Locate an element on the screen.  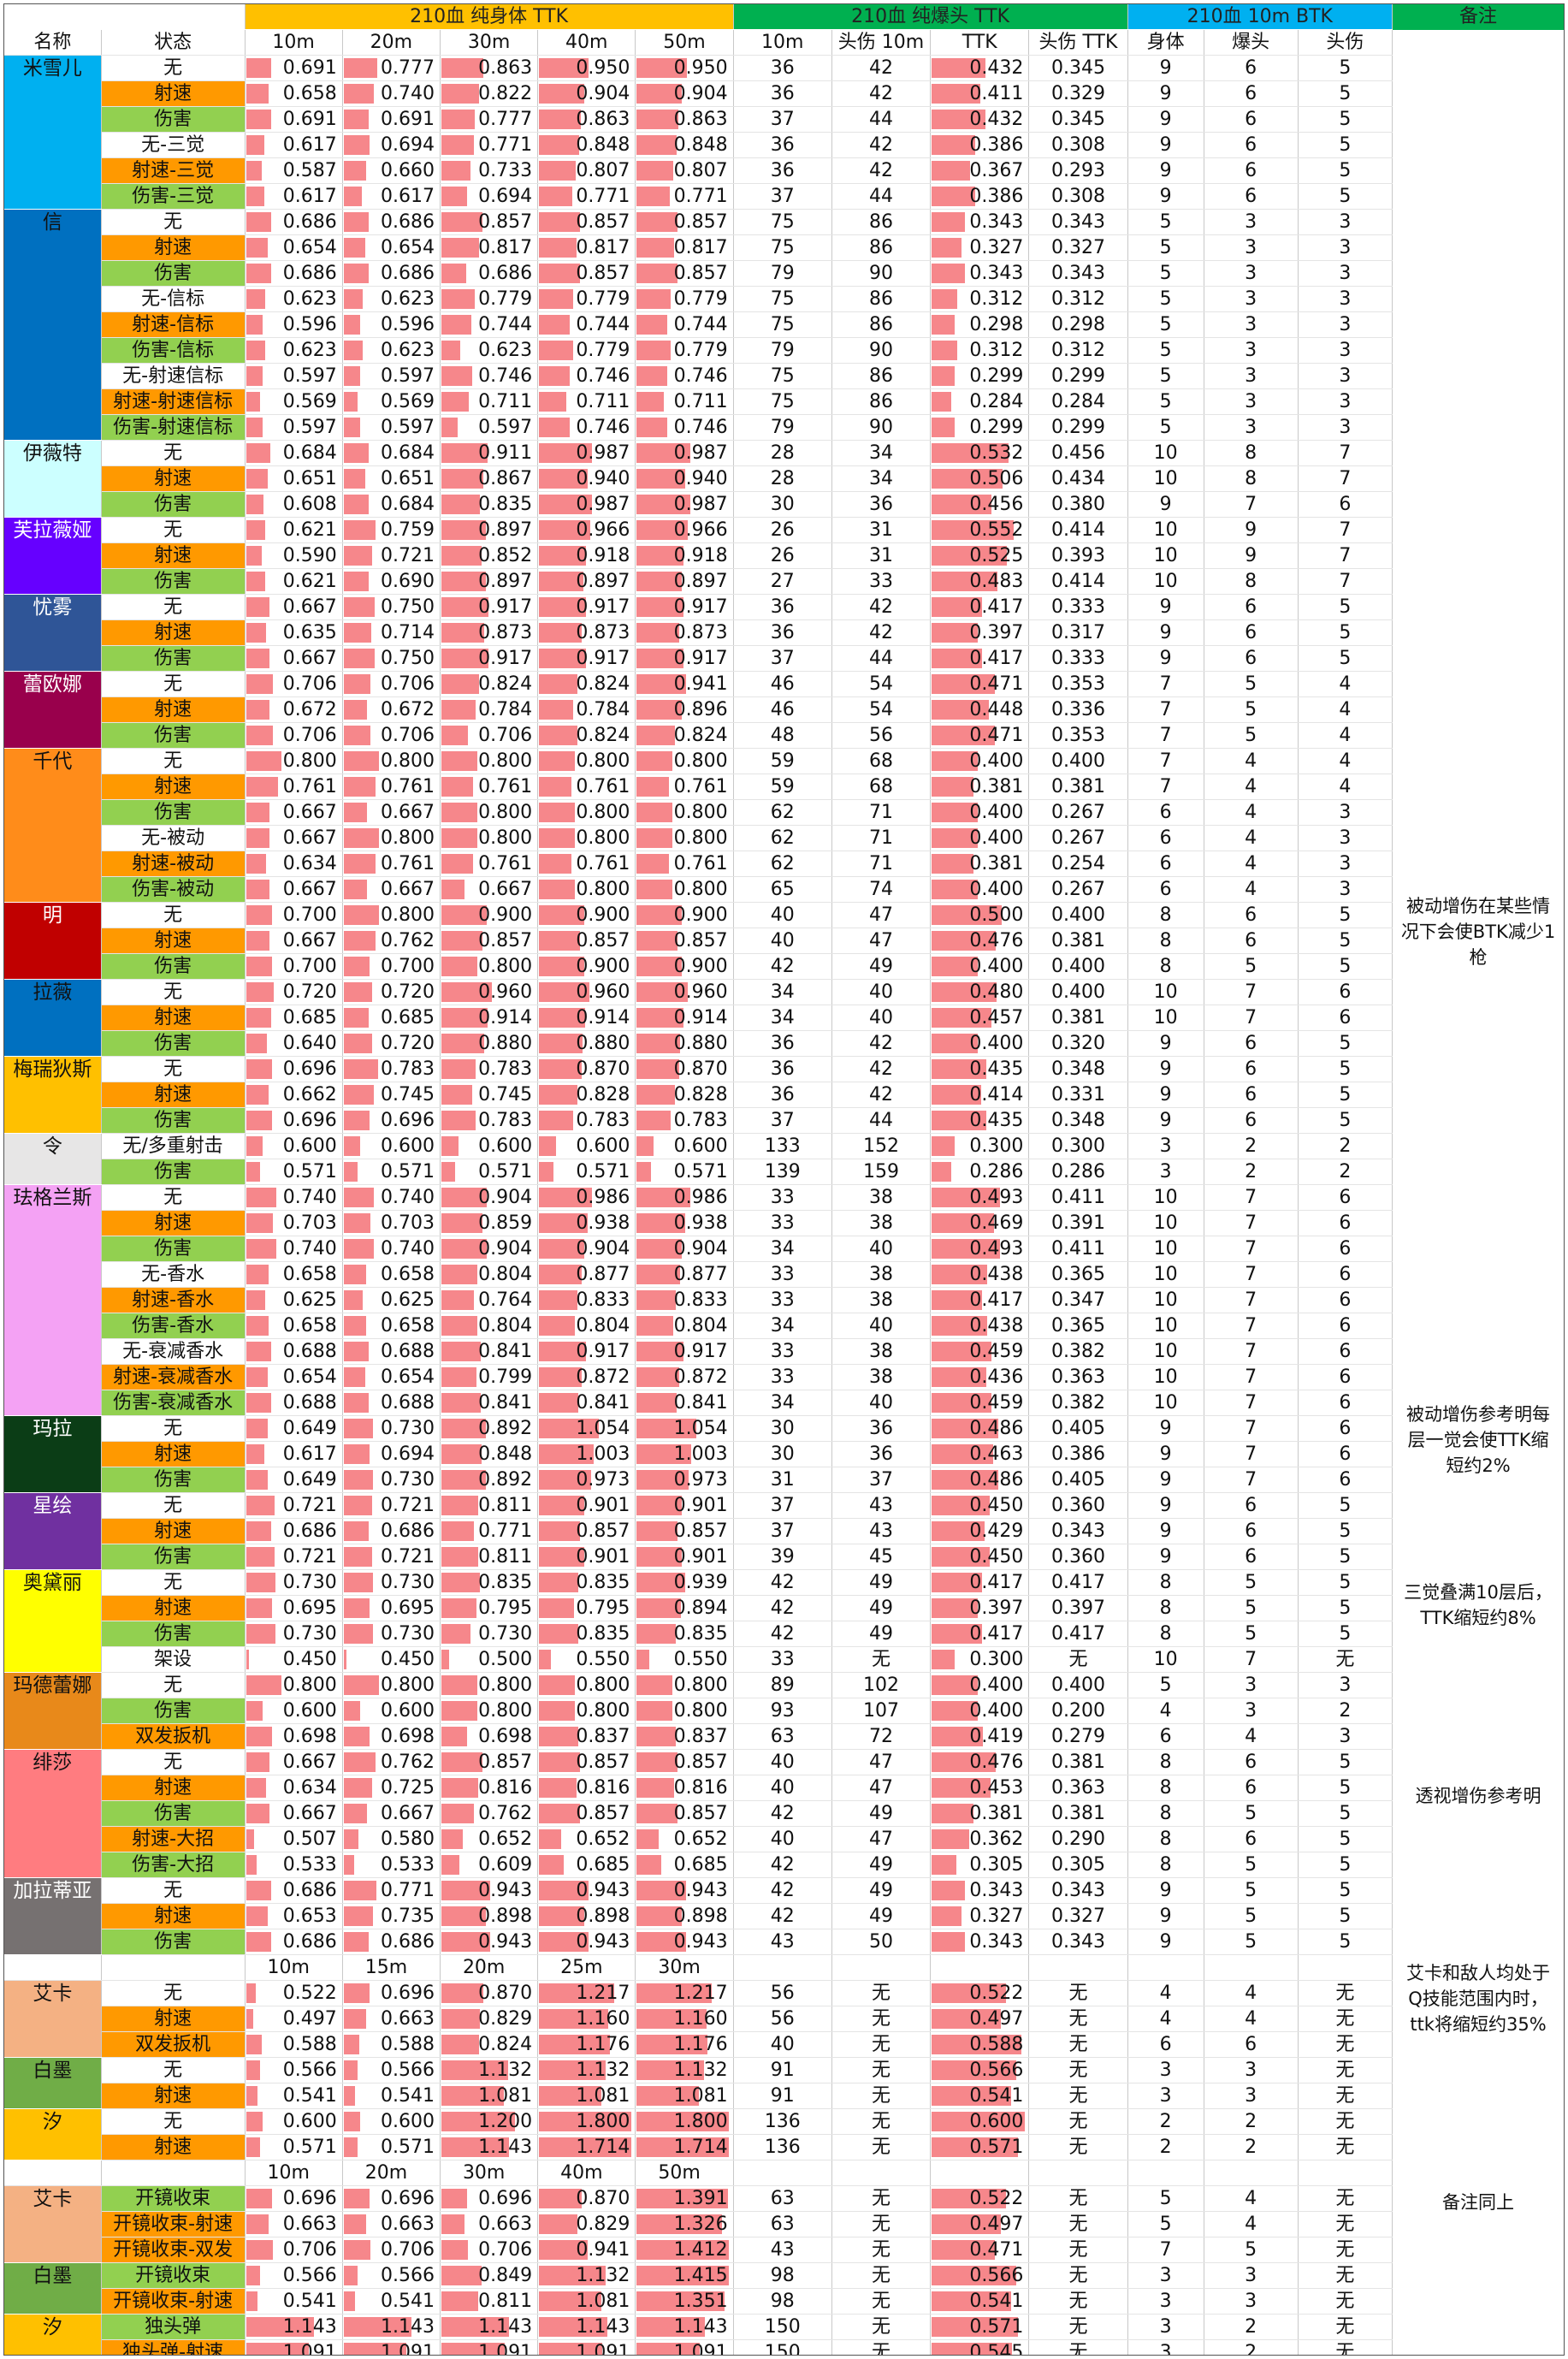
state-label: 伤害 is located at coordinates (173, 1943).